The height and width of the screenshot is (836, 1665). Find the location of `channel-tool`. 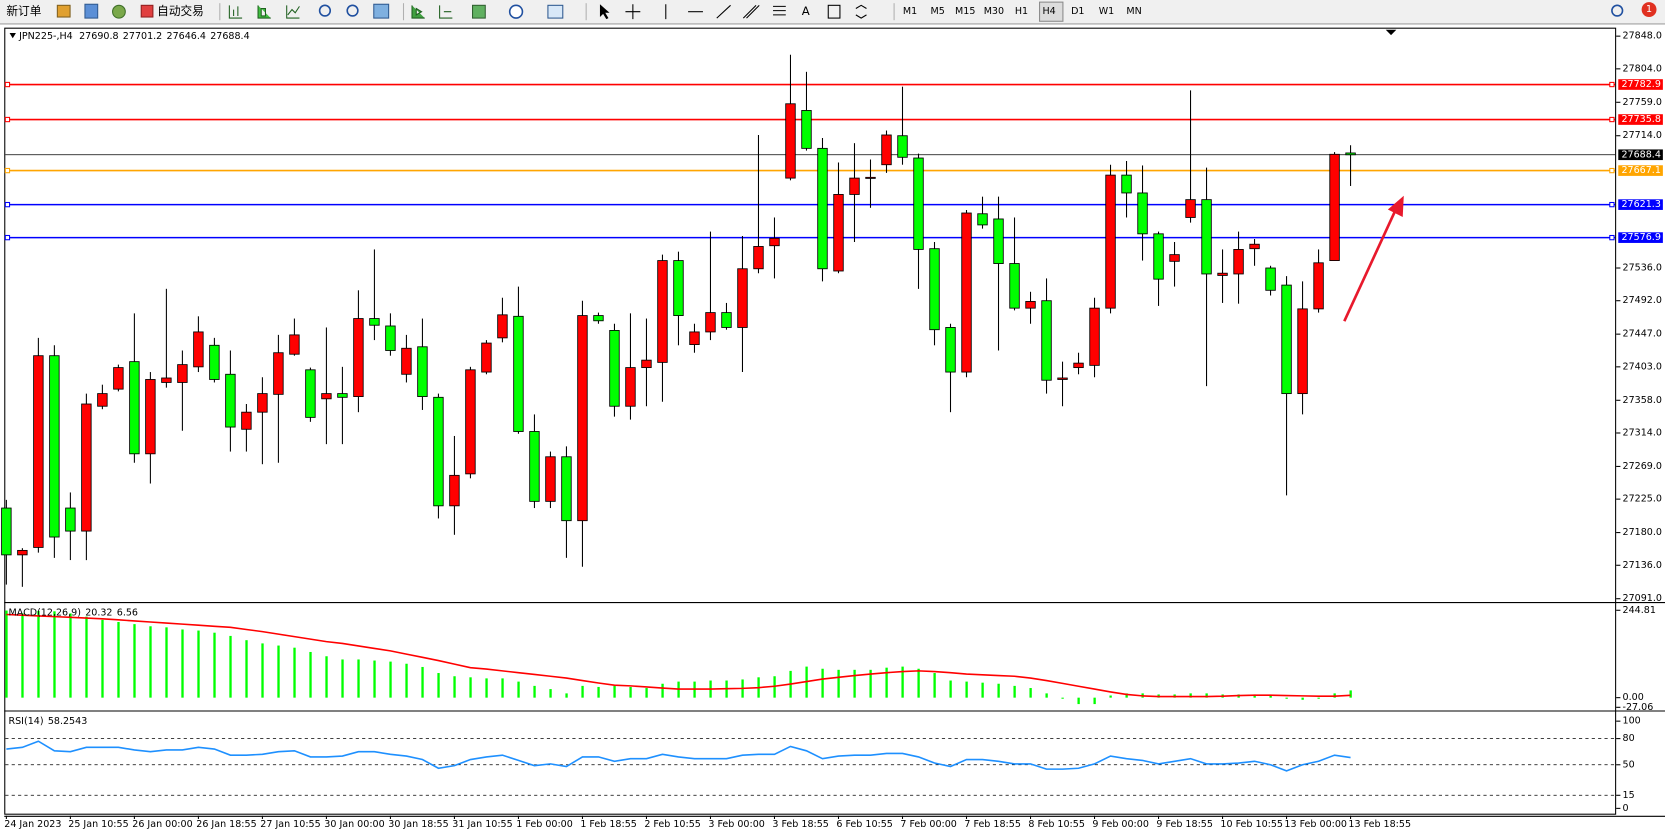

channel-tool is located at coordinates (751, 11).